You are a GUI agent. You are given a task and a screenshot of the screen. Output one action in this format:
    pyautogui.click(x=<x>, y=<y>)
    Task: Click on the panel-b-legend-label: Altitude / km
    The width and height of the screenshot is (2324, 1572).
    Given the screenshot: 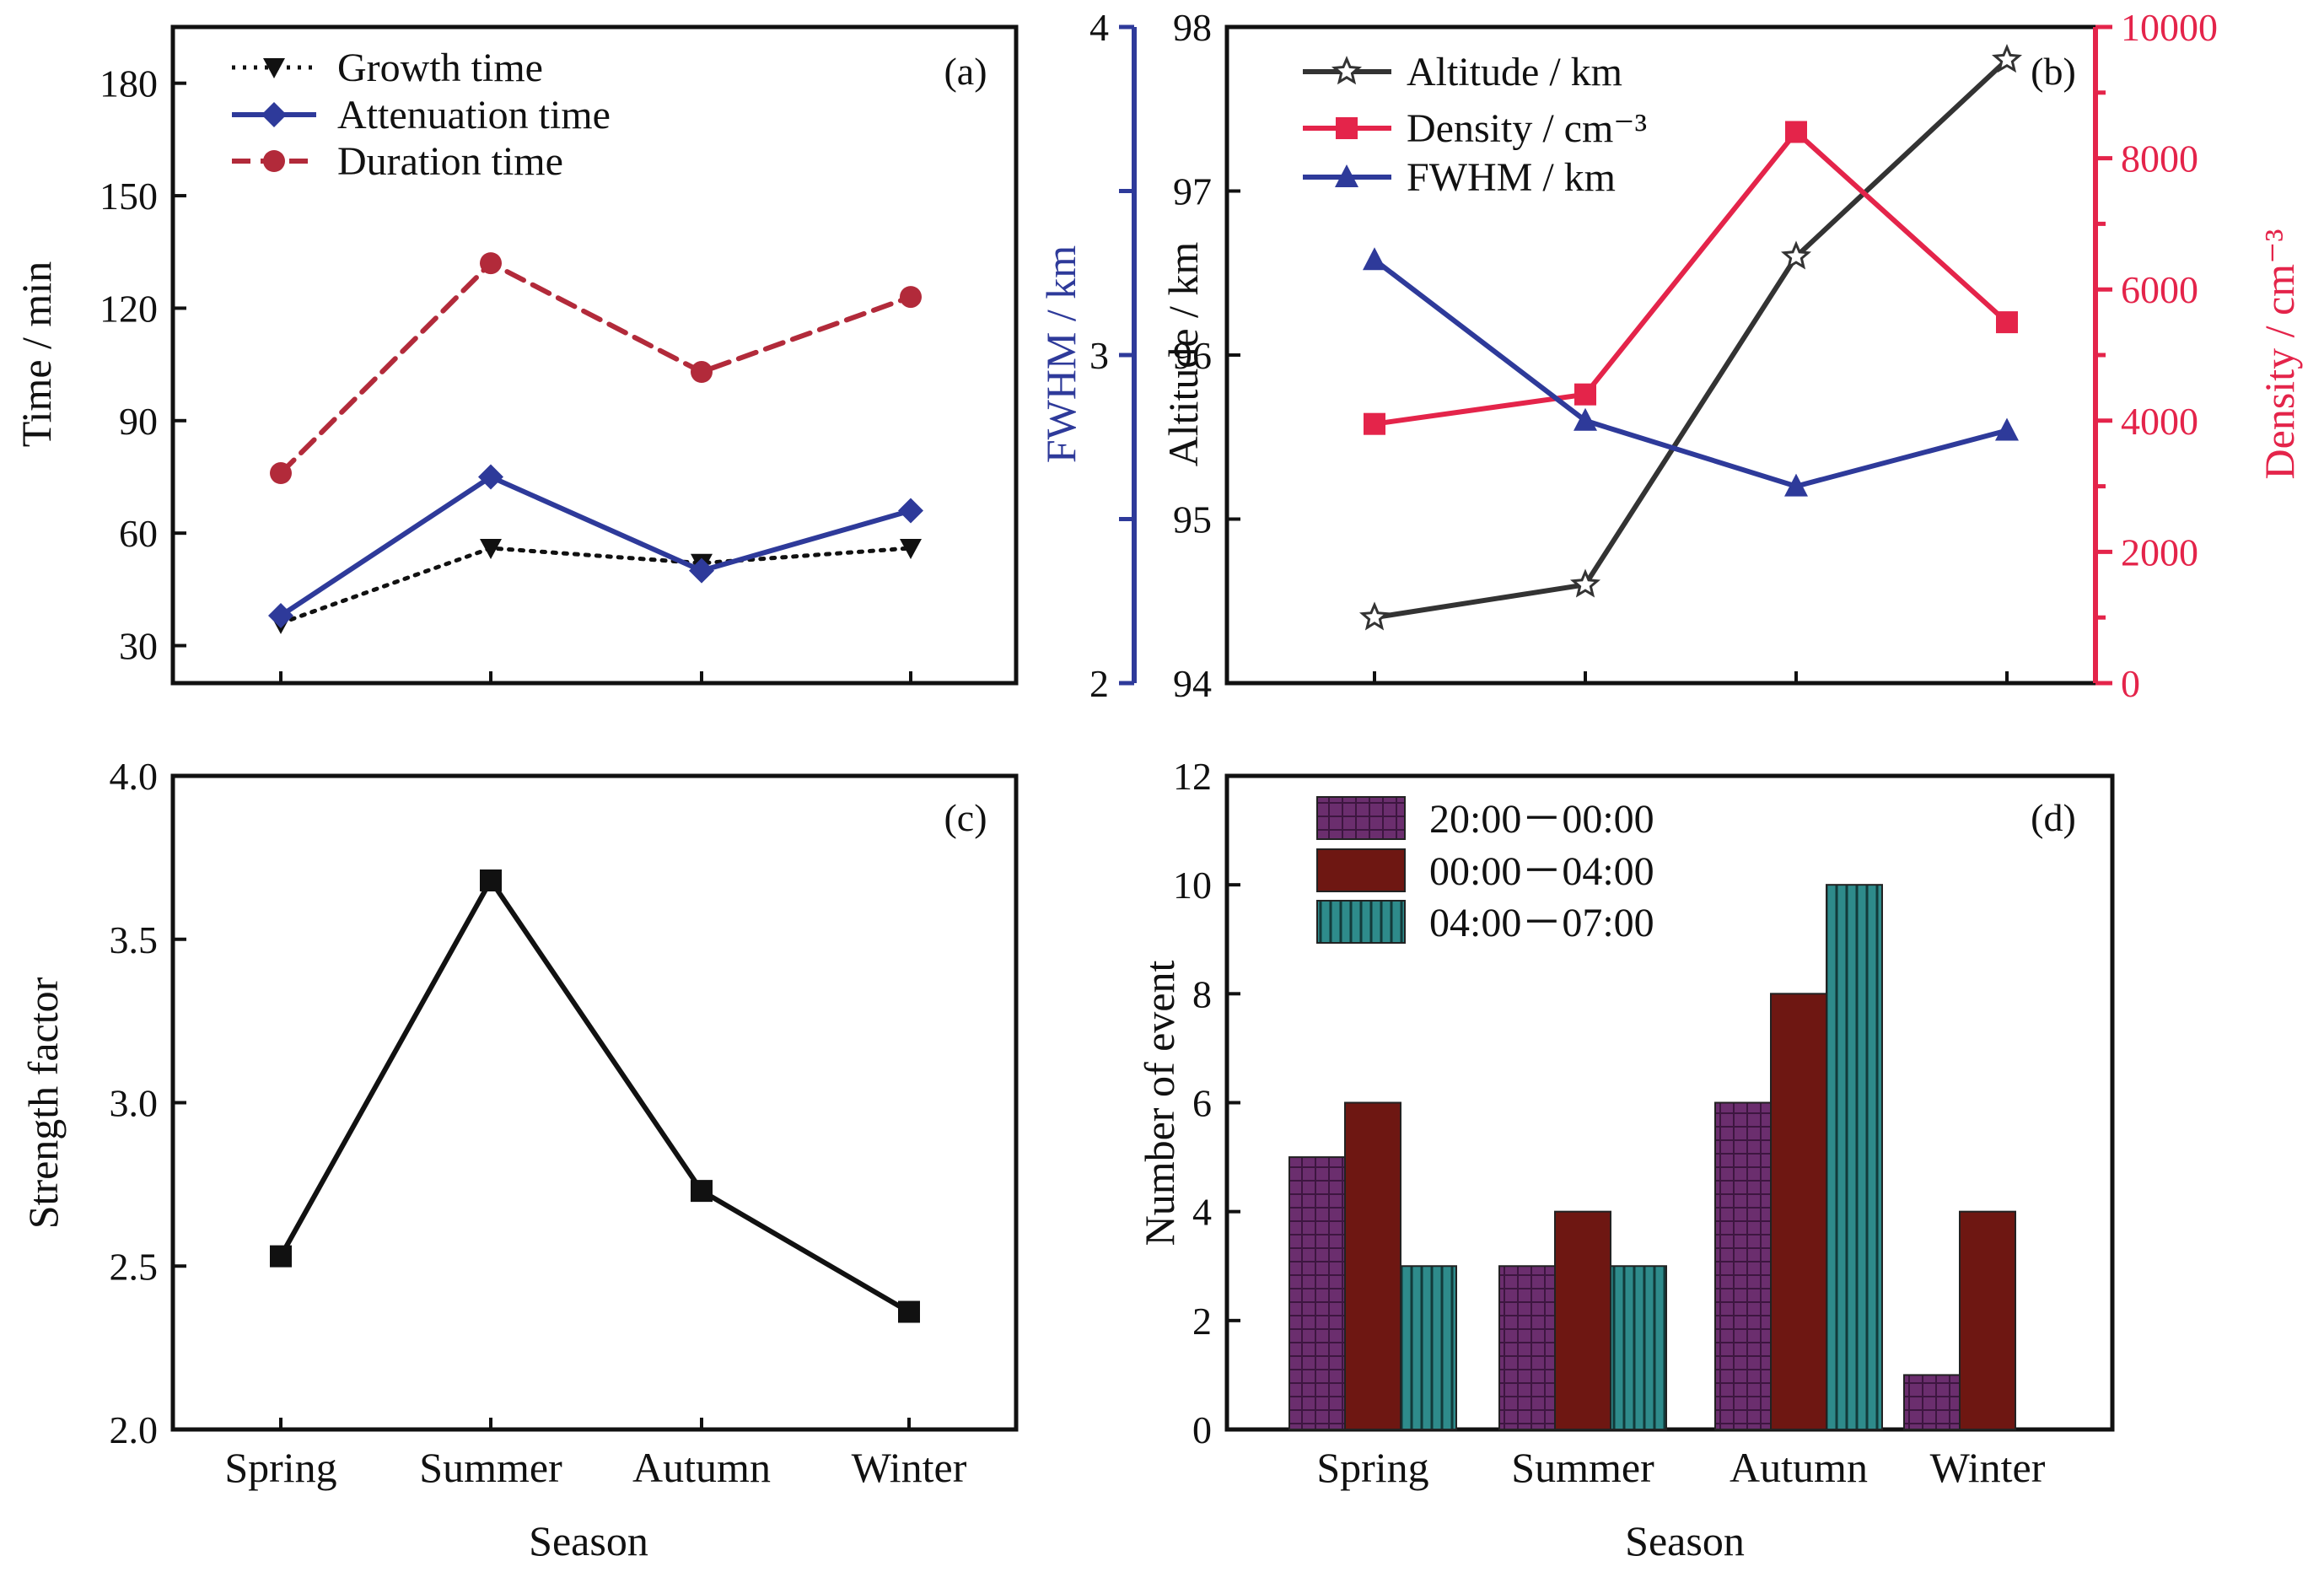 What is the action you would take?
    pyautogui.click(x=1514, y=72)
    